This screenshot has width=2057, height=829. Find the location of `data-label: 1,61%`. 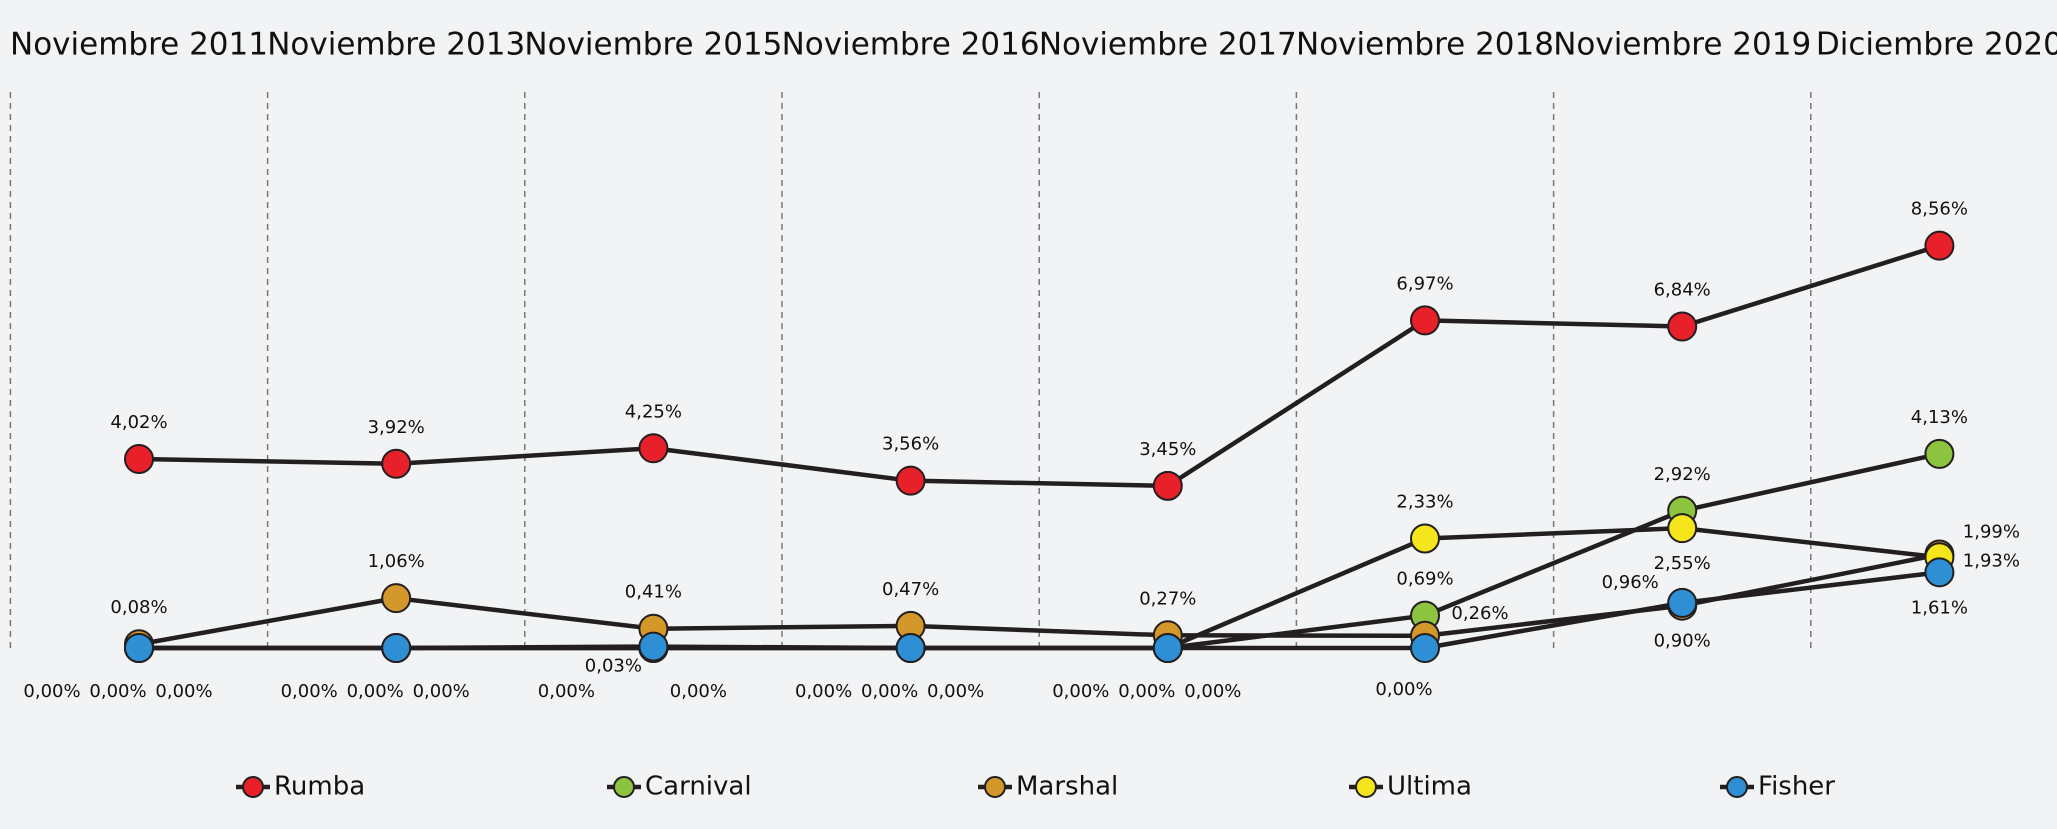

data-label: 1,61% is located at coordinates (1939, 607).